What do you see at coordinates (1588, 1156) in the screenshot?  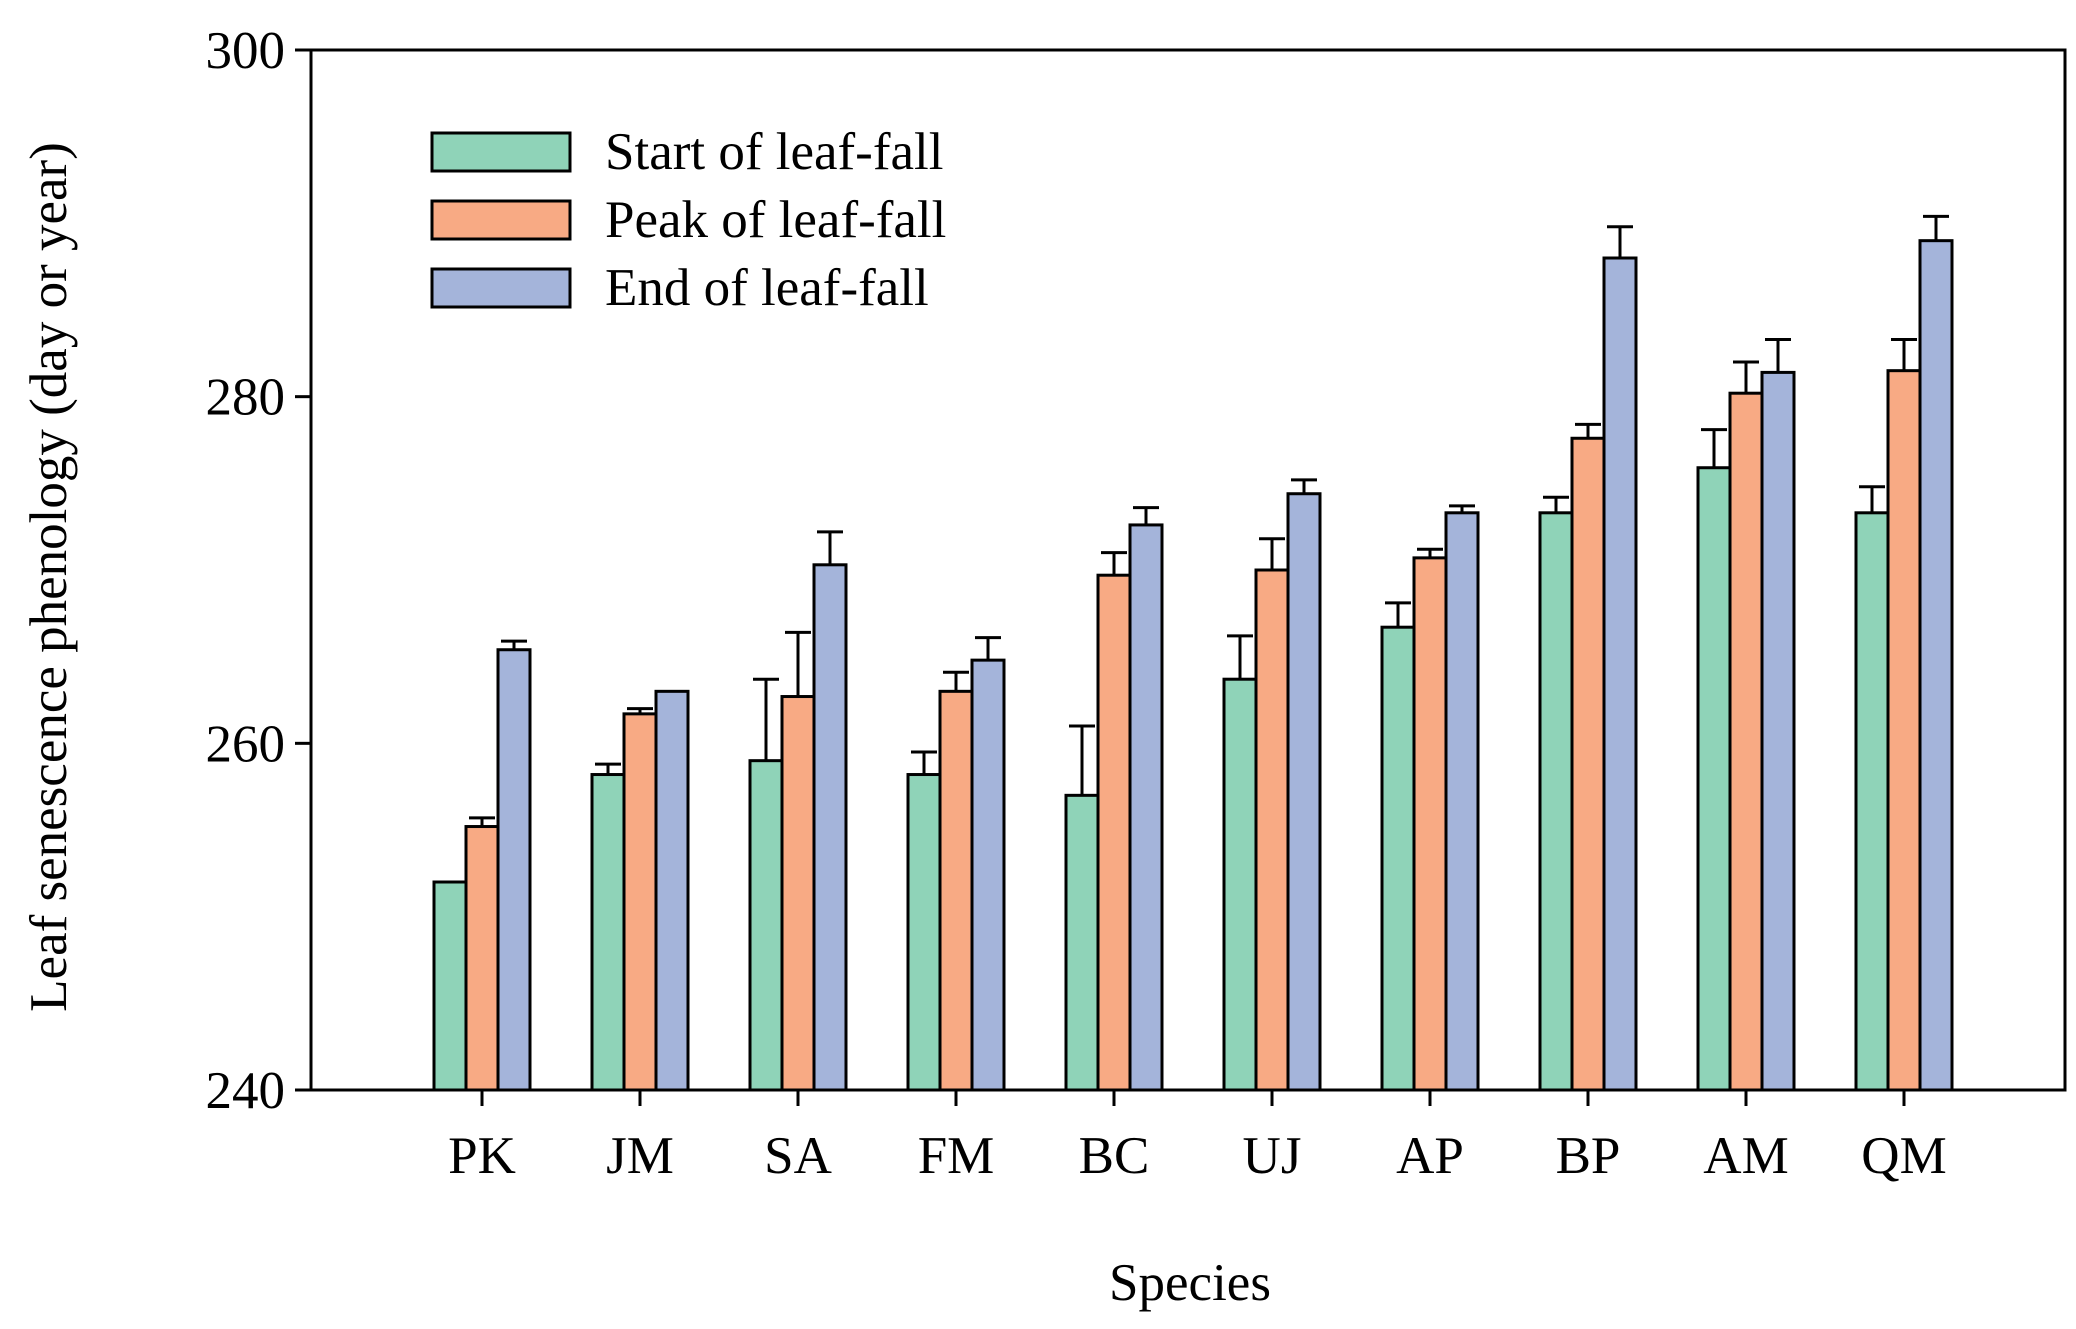 I see `x-tick-label-bp: BP` at bounding box center [1588, 1156].